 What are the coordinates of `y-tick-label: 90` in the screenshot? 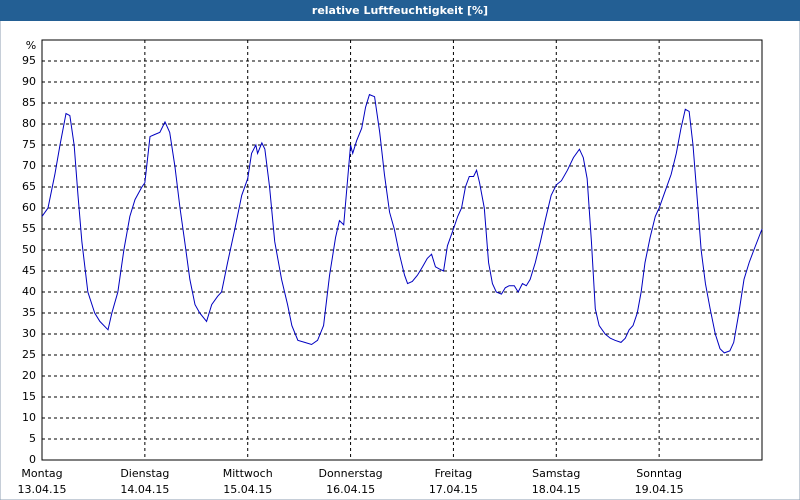 It's located at (29, 81).